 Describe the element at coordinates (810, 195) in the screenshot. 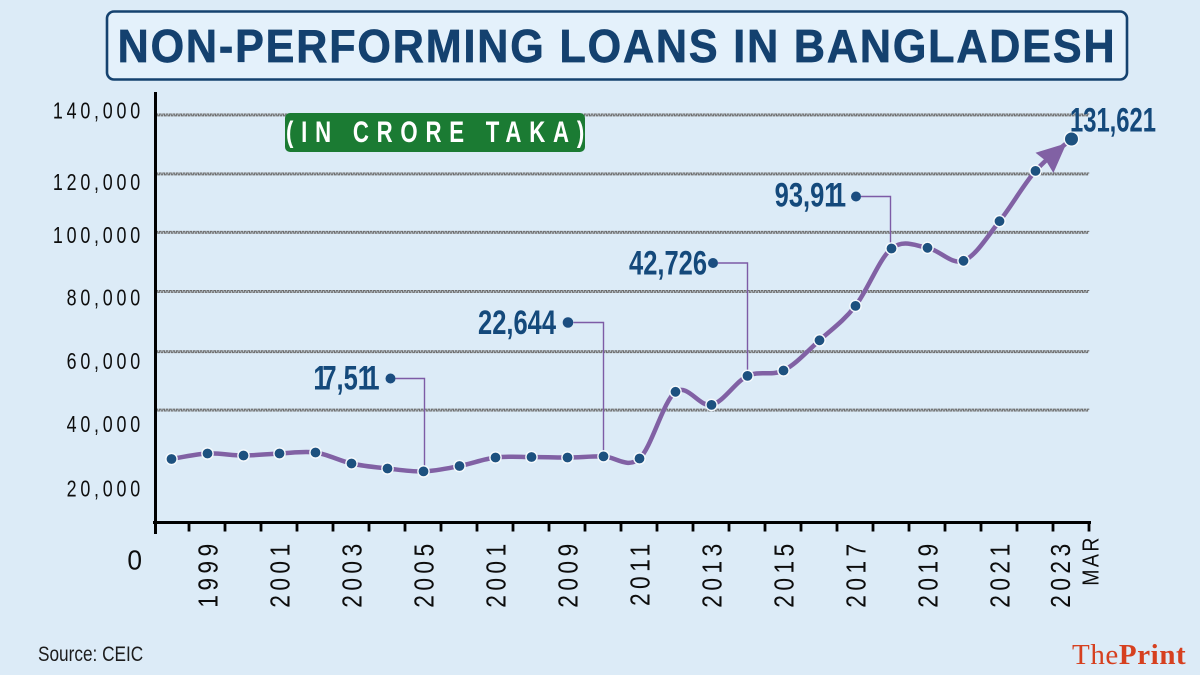

I see `svg-text: 93,911` at that location.